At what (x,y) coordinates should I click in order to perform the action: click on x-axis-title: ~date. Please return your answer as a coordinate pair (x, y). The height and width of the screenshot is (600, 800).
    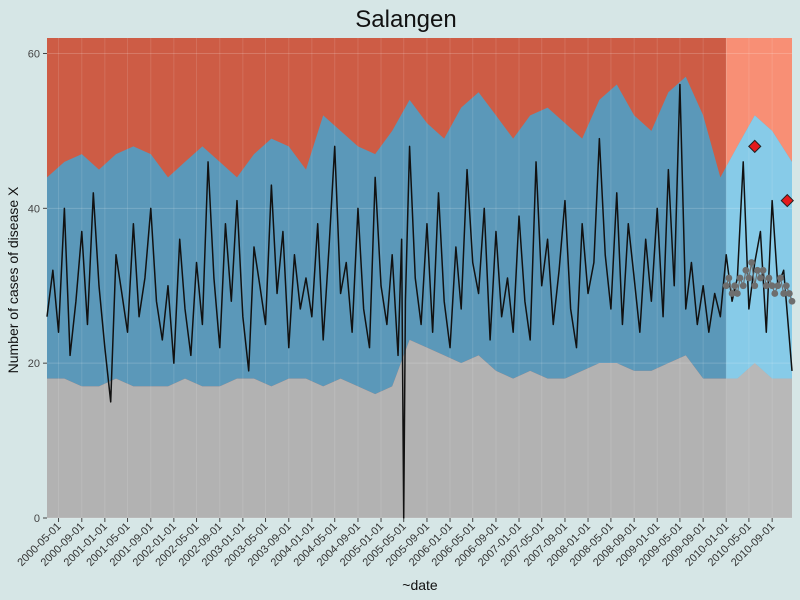
    Looking at the image, I should click on (420, 585).